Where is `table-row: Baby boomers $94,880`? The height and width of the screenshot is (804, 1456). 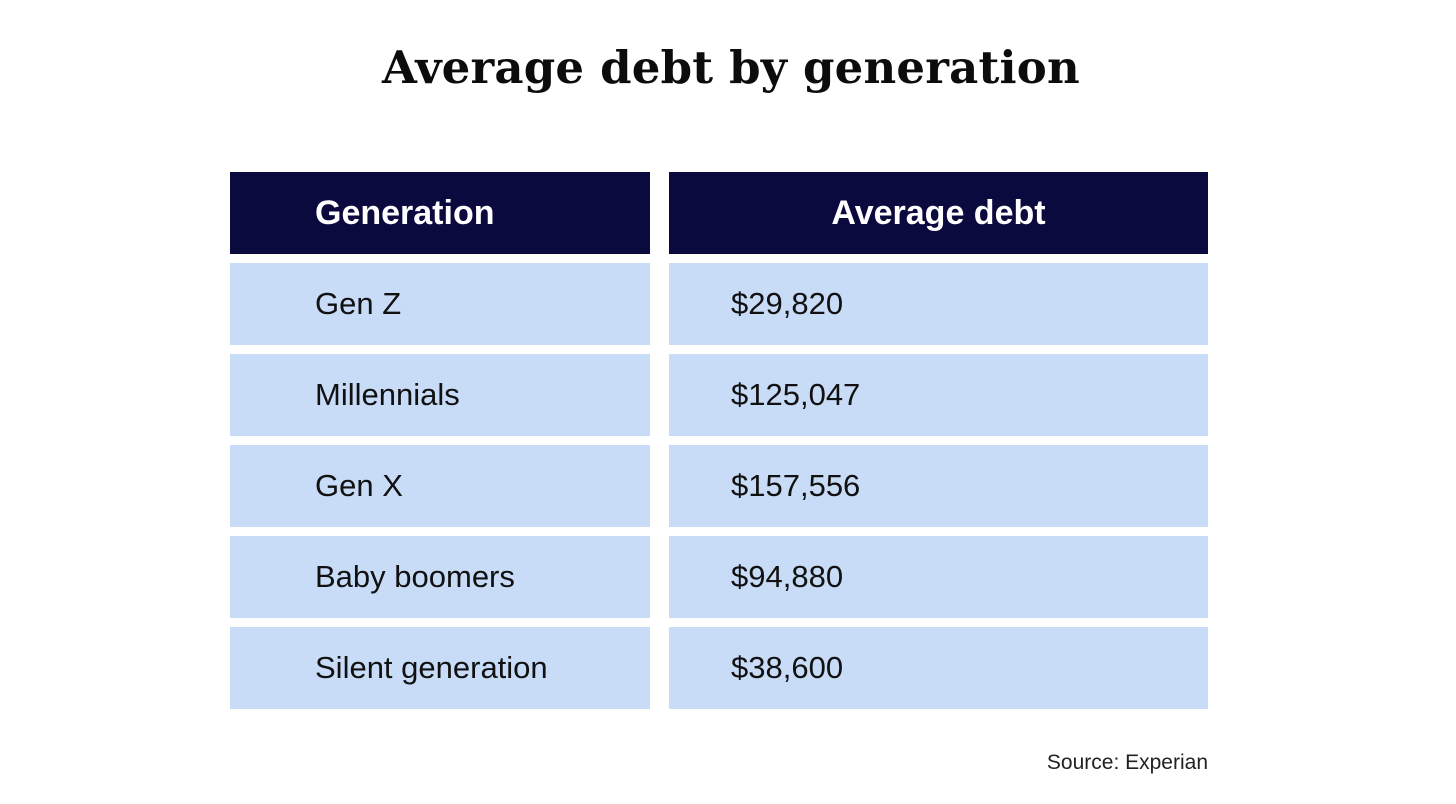
table-row: Baby boomers $94,880 is located at coordinates (719, 577).